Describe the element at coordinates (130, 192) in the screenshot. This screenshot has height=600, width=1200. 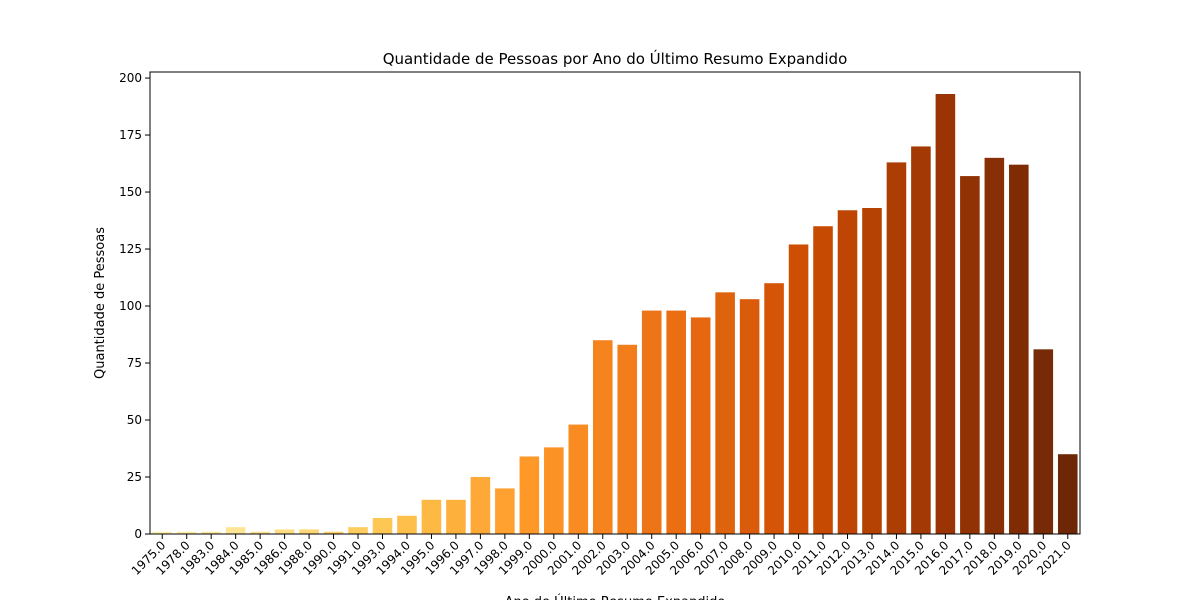
I see `y-tick-label: 150` at that location.